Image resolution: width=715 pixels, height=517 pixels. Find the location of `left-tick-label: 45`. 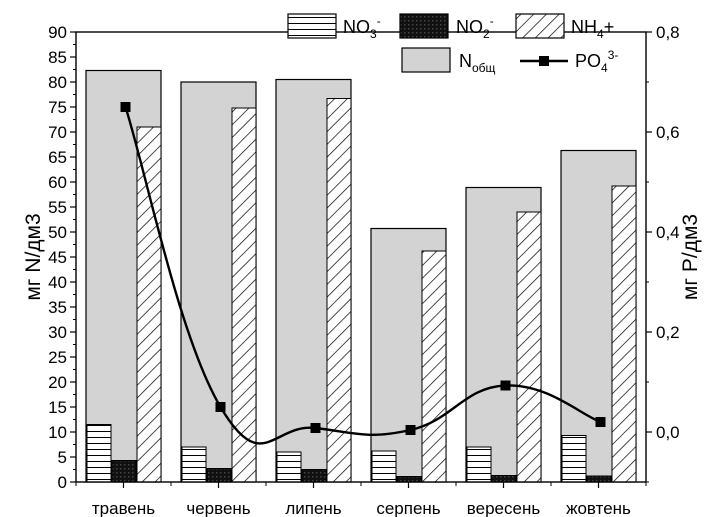

left-tick-label: 45 is located at coordinates (57, 257).